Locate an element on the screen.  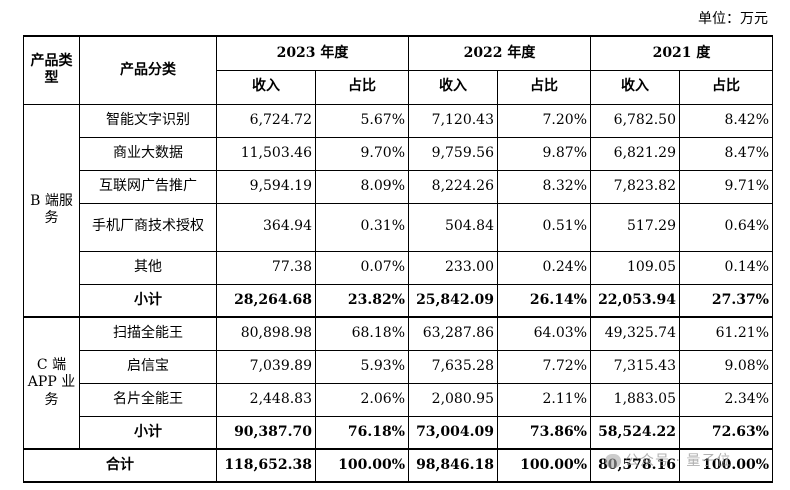
category-name: 扫描全能王 is located at coordinates (148, 333).